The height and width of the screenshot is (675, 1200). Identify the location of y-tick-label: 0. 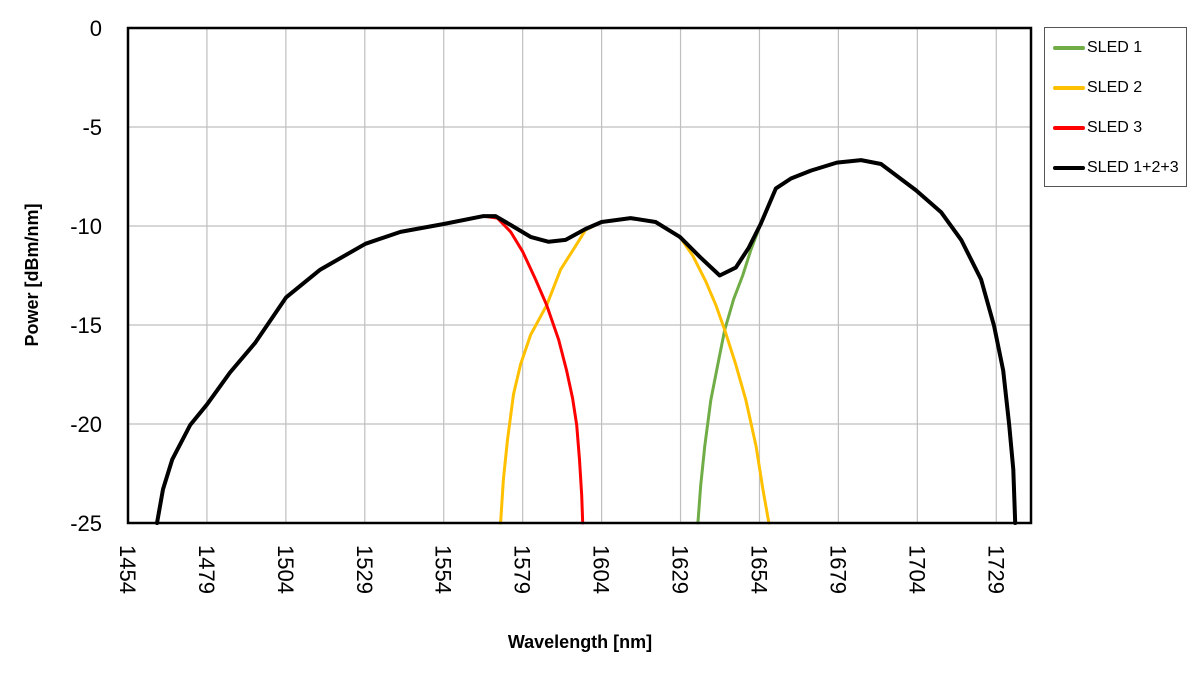
(96, 28).